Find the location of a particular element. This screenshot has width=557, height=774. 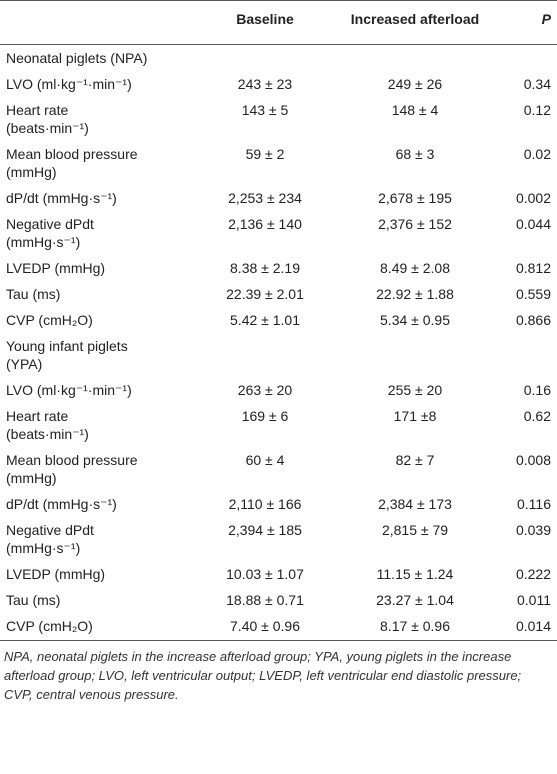

cell: 0.866 is located at coordinates (533, 320).